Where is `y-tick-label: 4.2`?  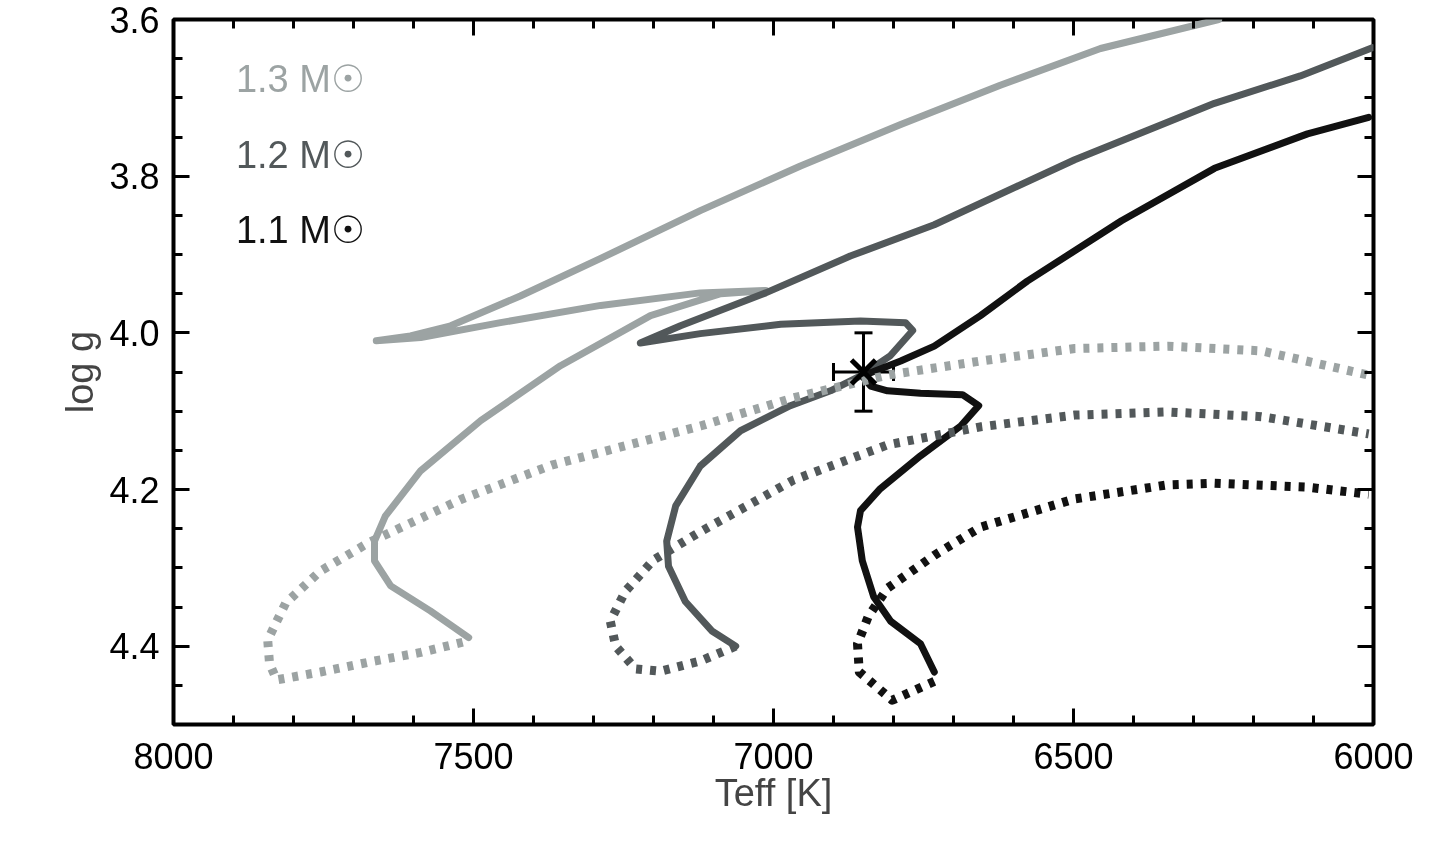 y-tick-label: 4.2 is located at coordinates (134, 490).